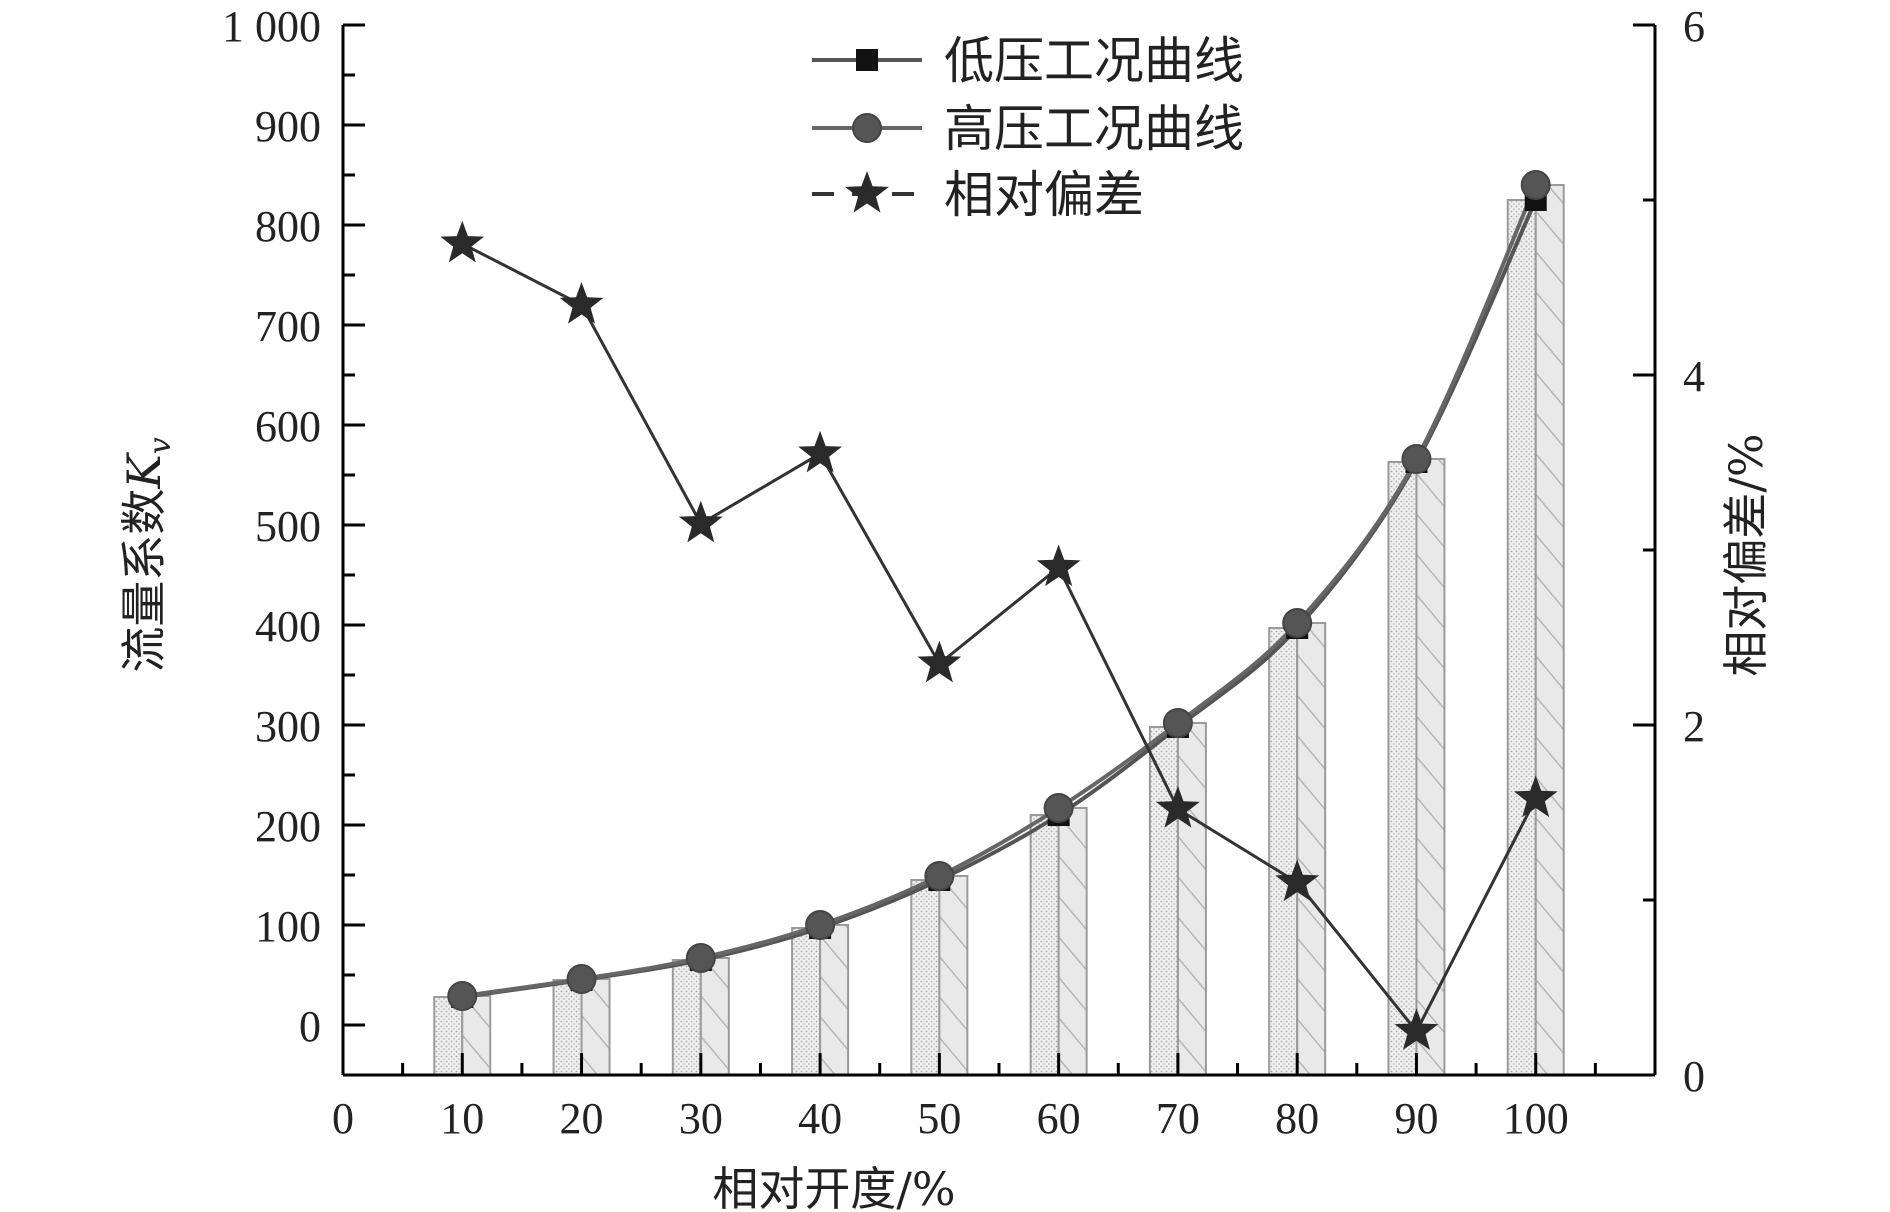 This screenshot has width=1890, height=1212. What do you see at coordinates (833, 1187) in the screenshot?
I see `x-axis-title: 相对开度/%` at bounding box center [833, 1187].